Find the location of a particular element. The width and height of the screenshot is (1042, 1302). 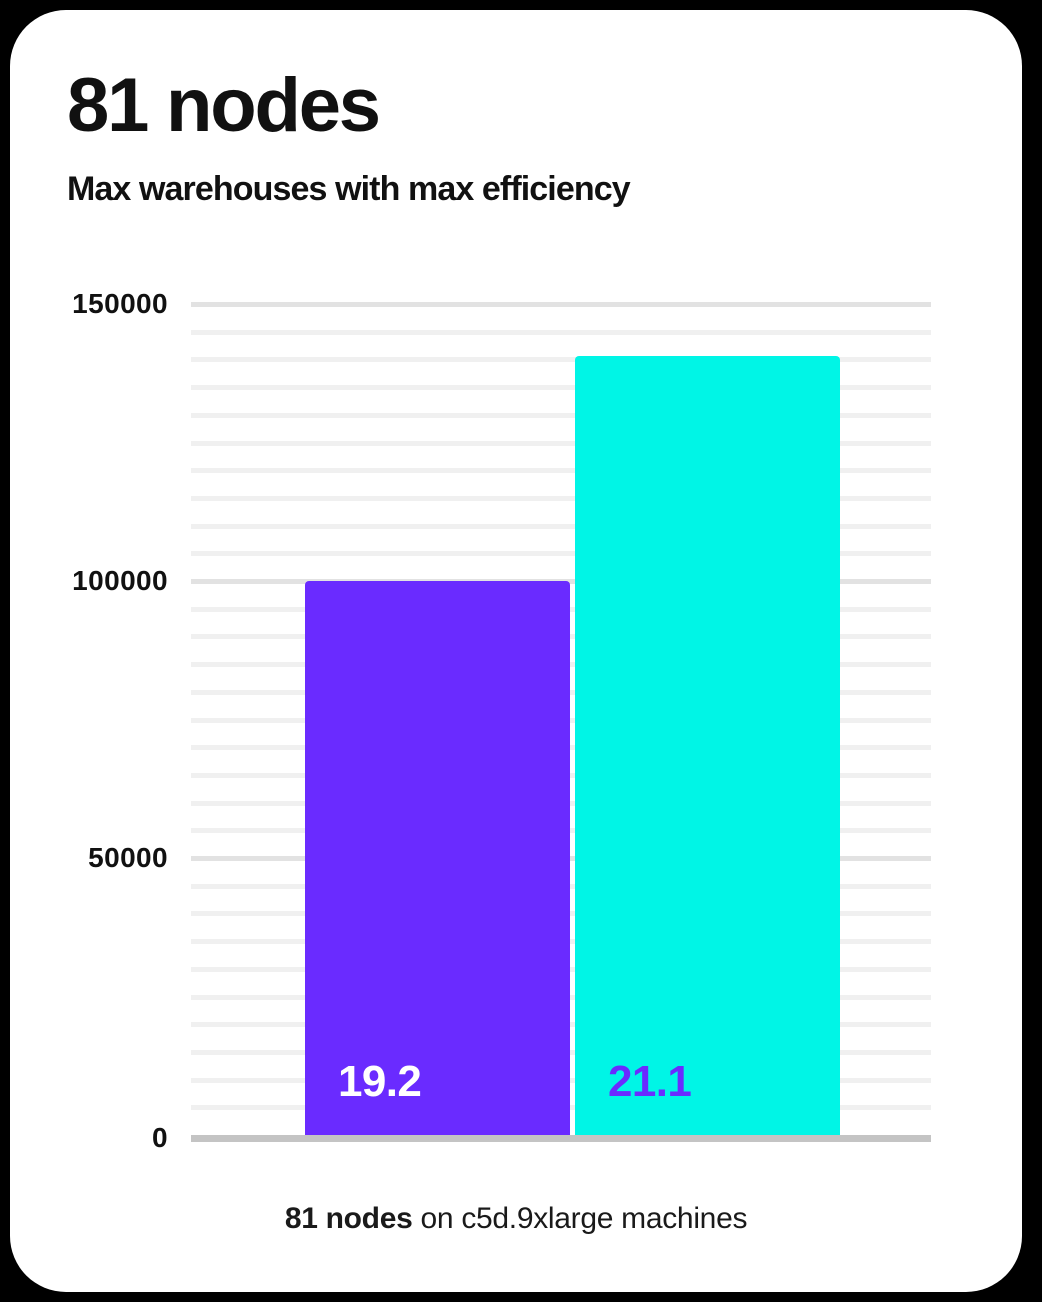

bar-value-label: 19.2 is located at coordinates (380, 1081).